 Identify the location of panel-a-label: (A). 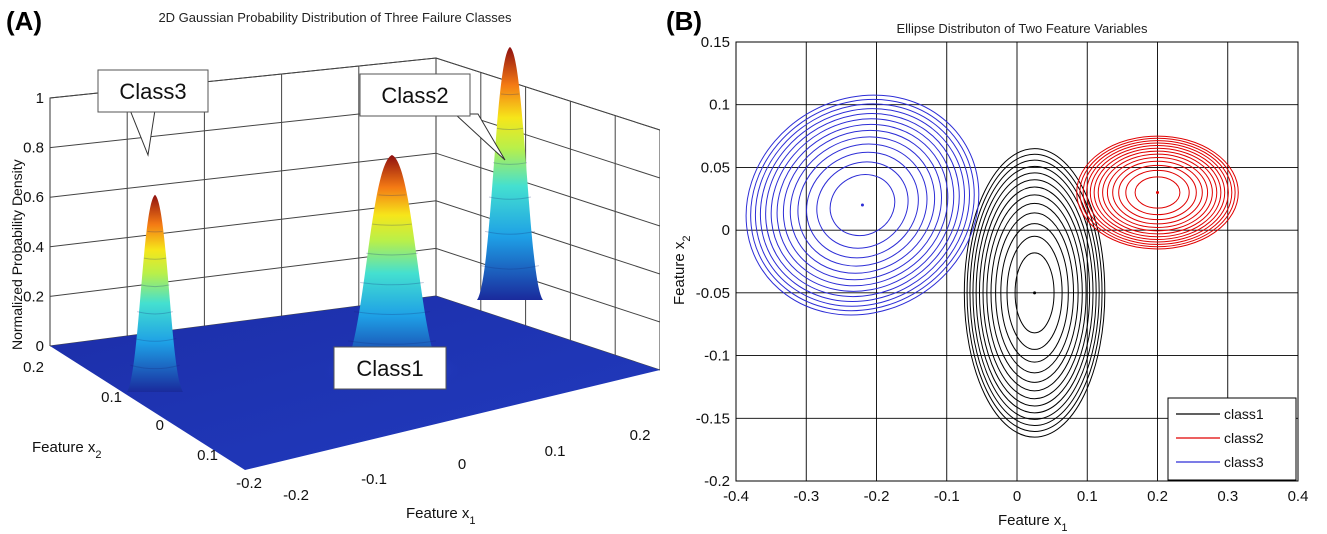
(24, 21).